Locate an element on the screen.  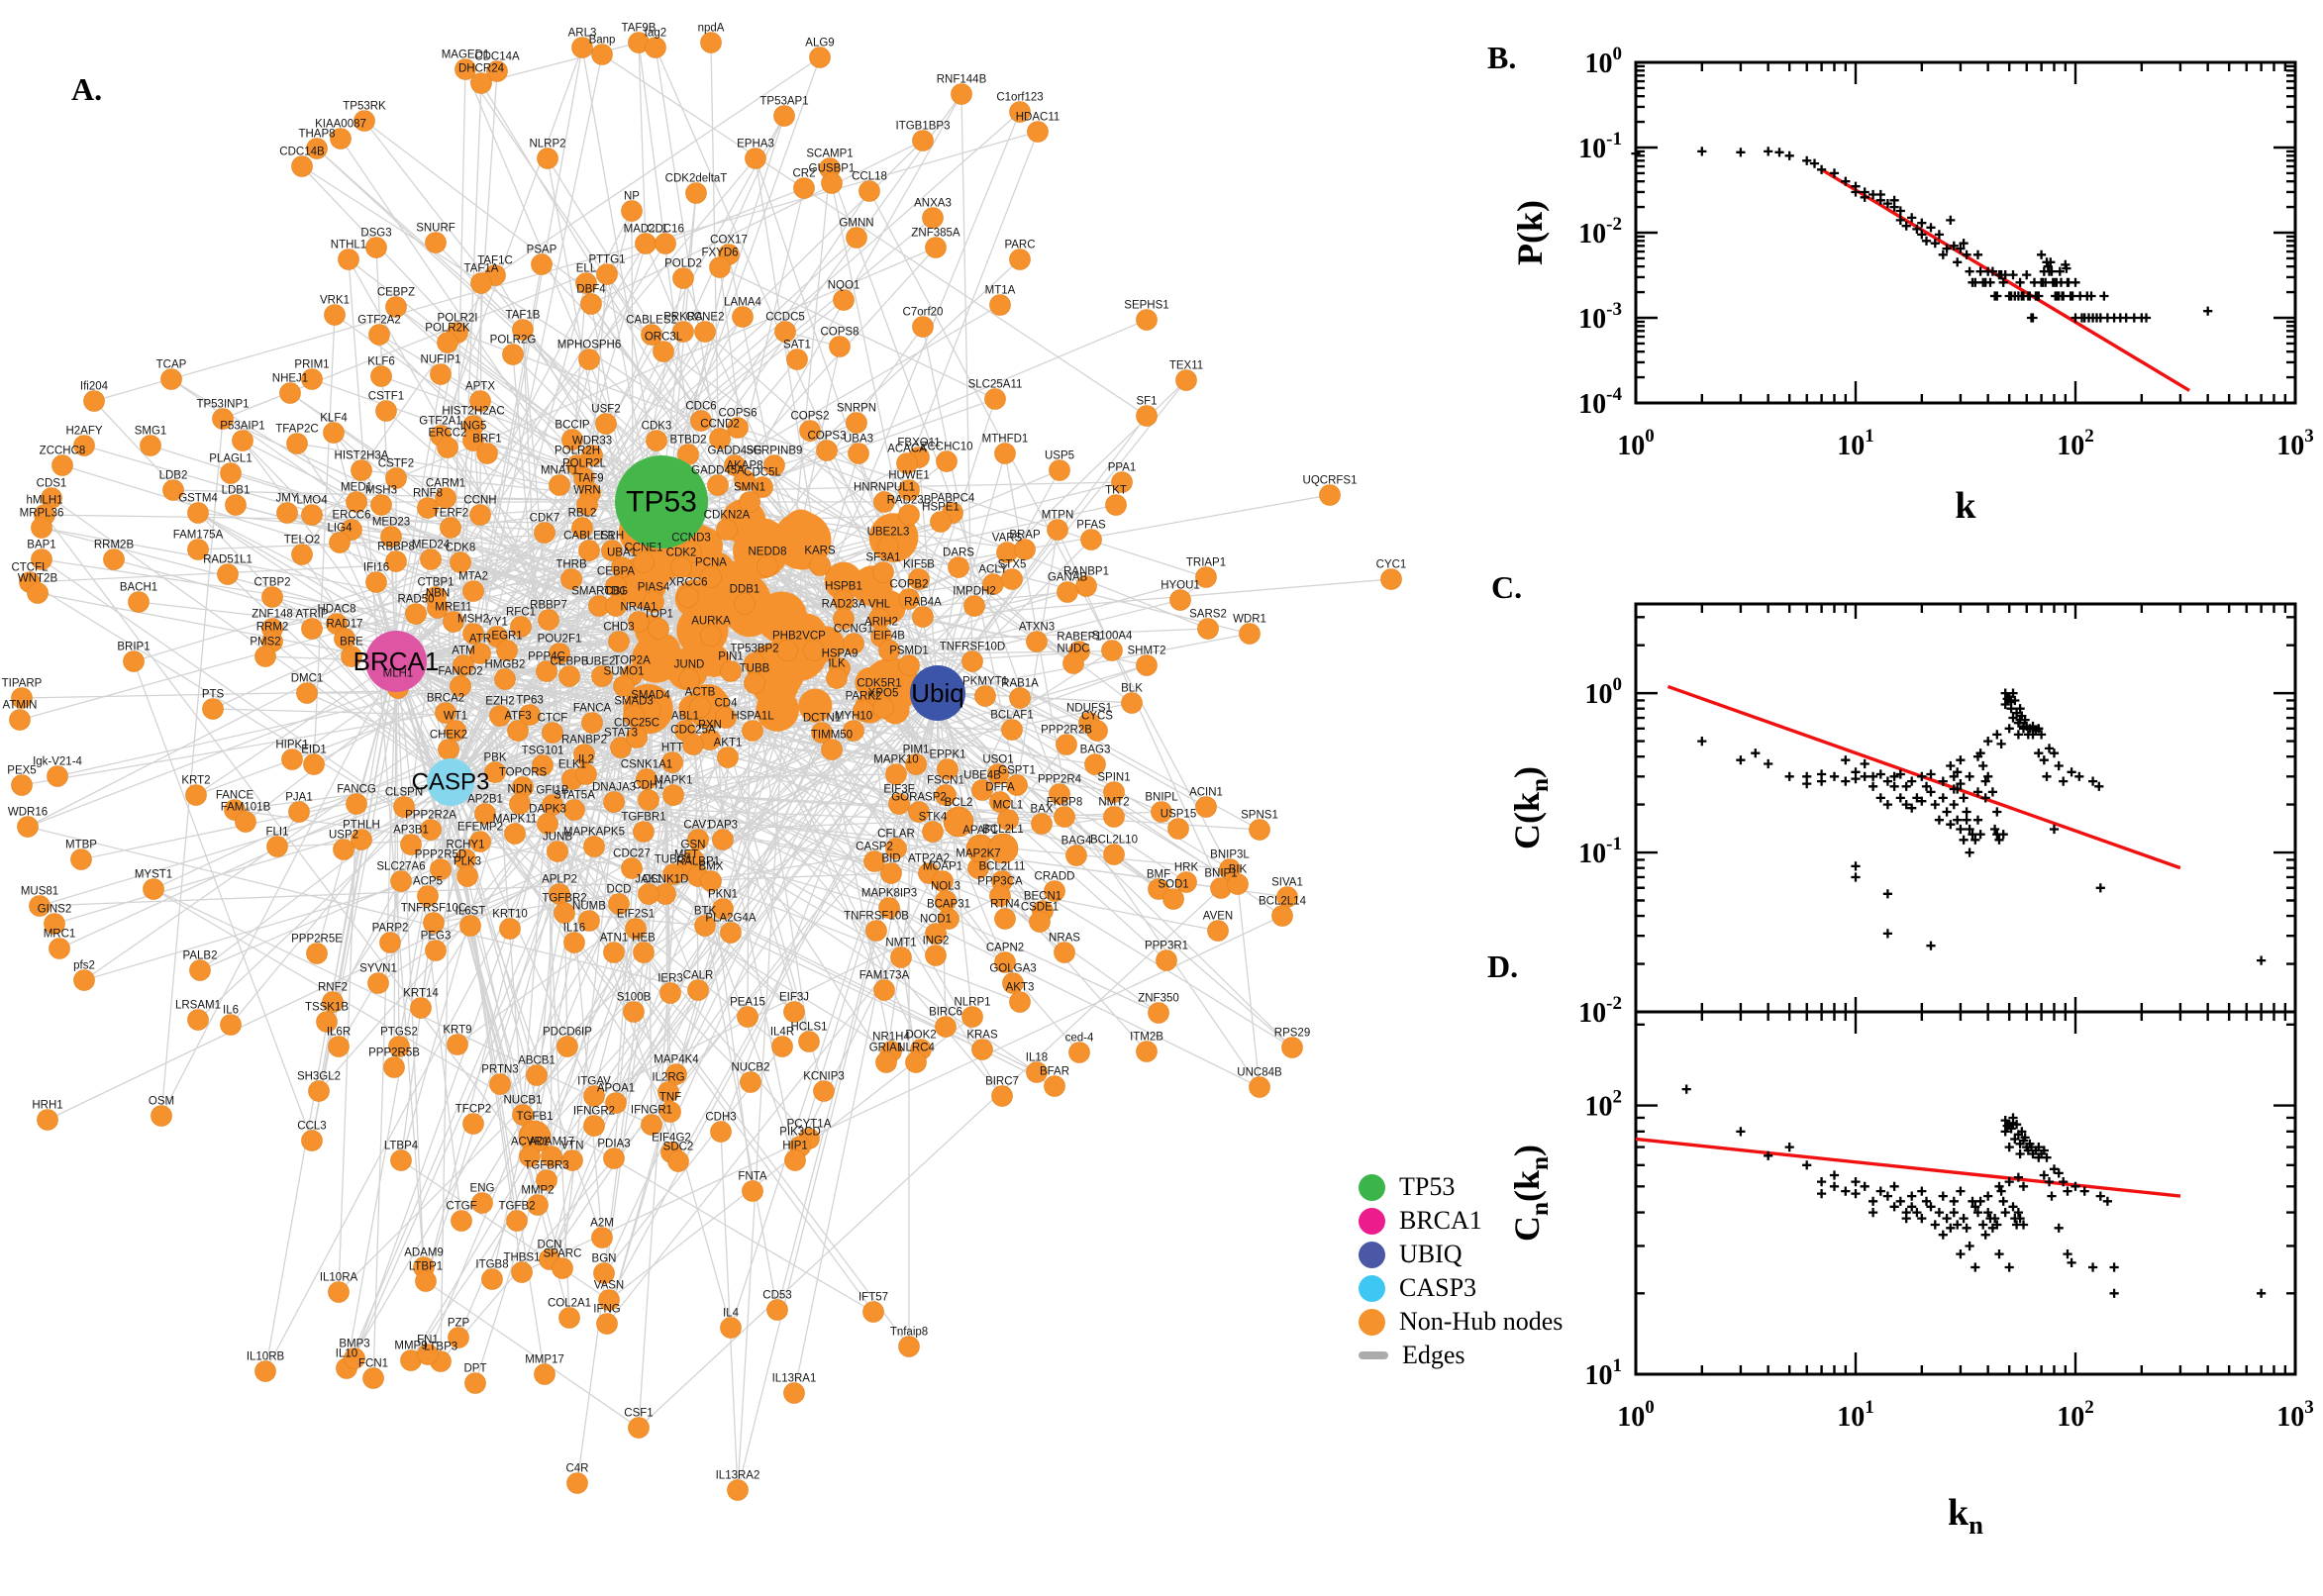
plot-frame is located at coordinates (1965, 1193).